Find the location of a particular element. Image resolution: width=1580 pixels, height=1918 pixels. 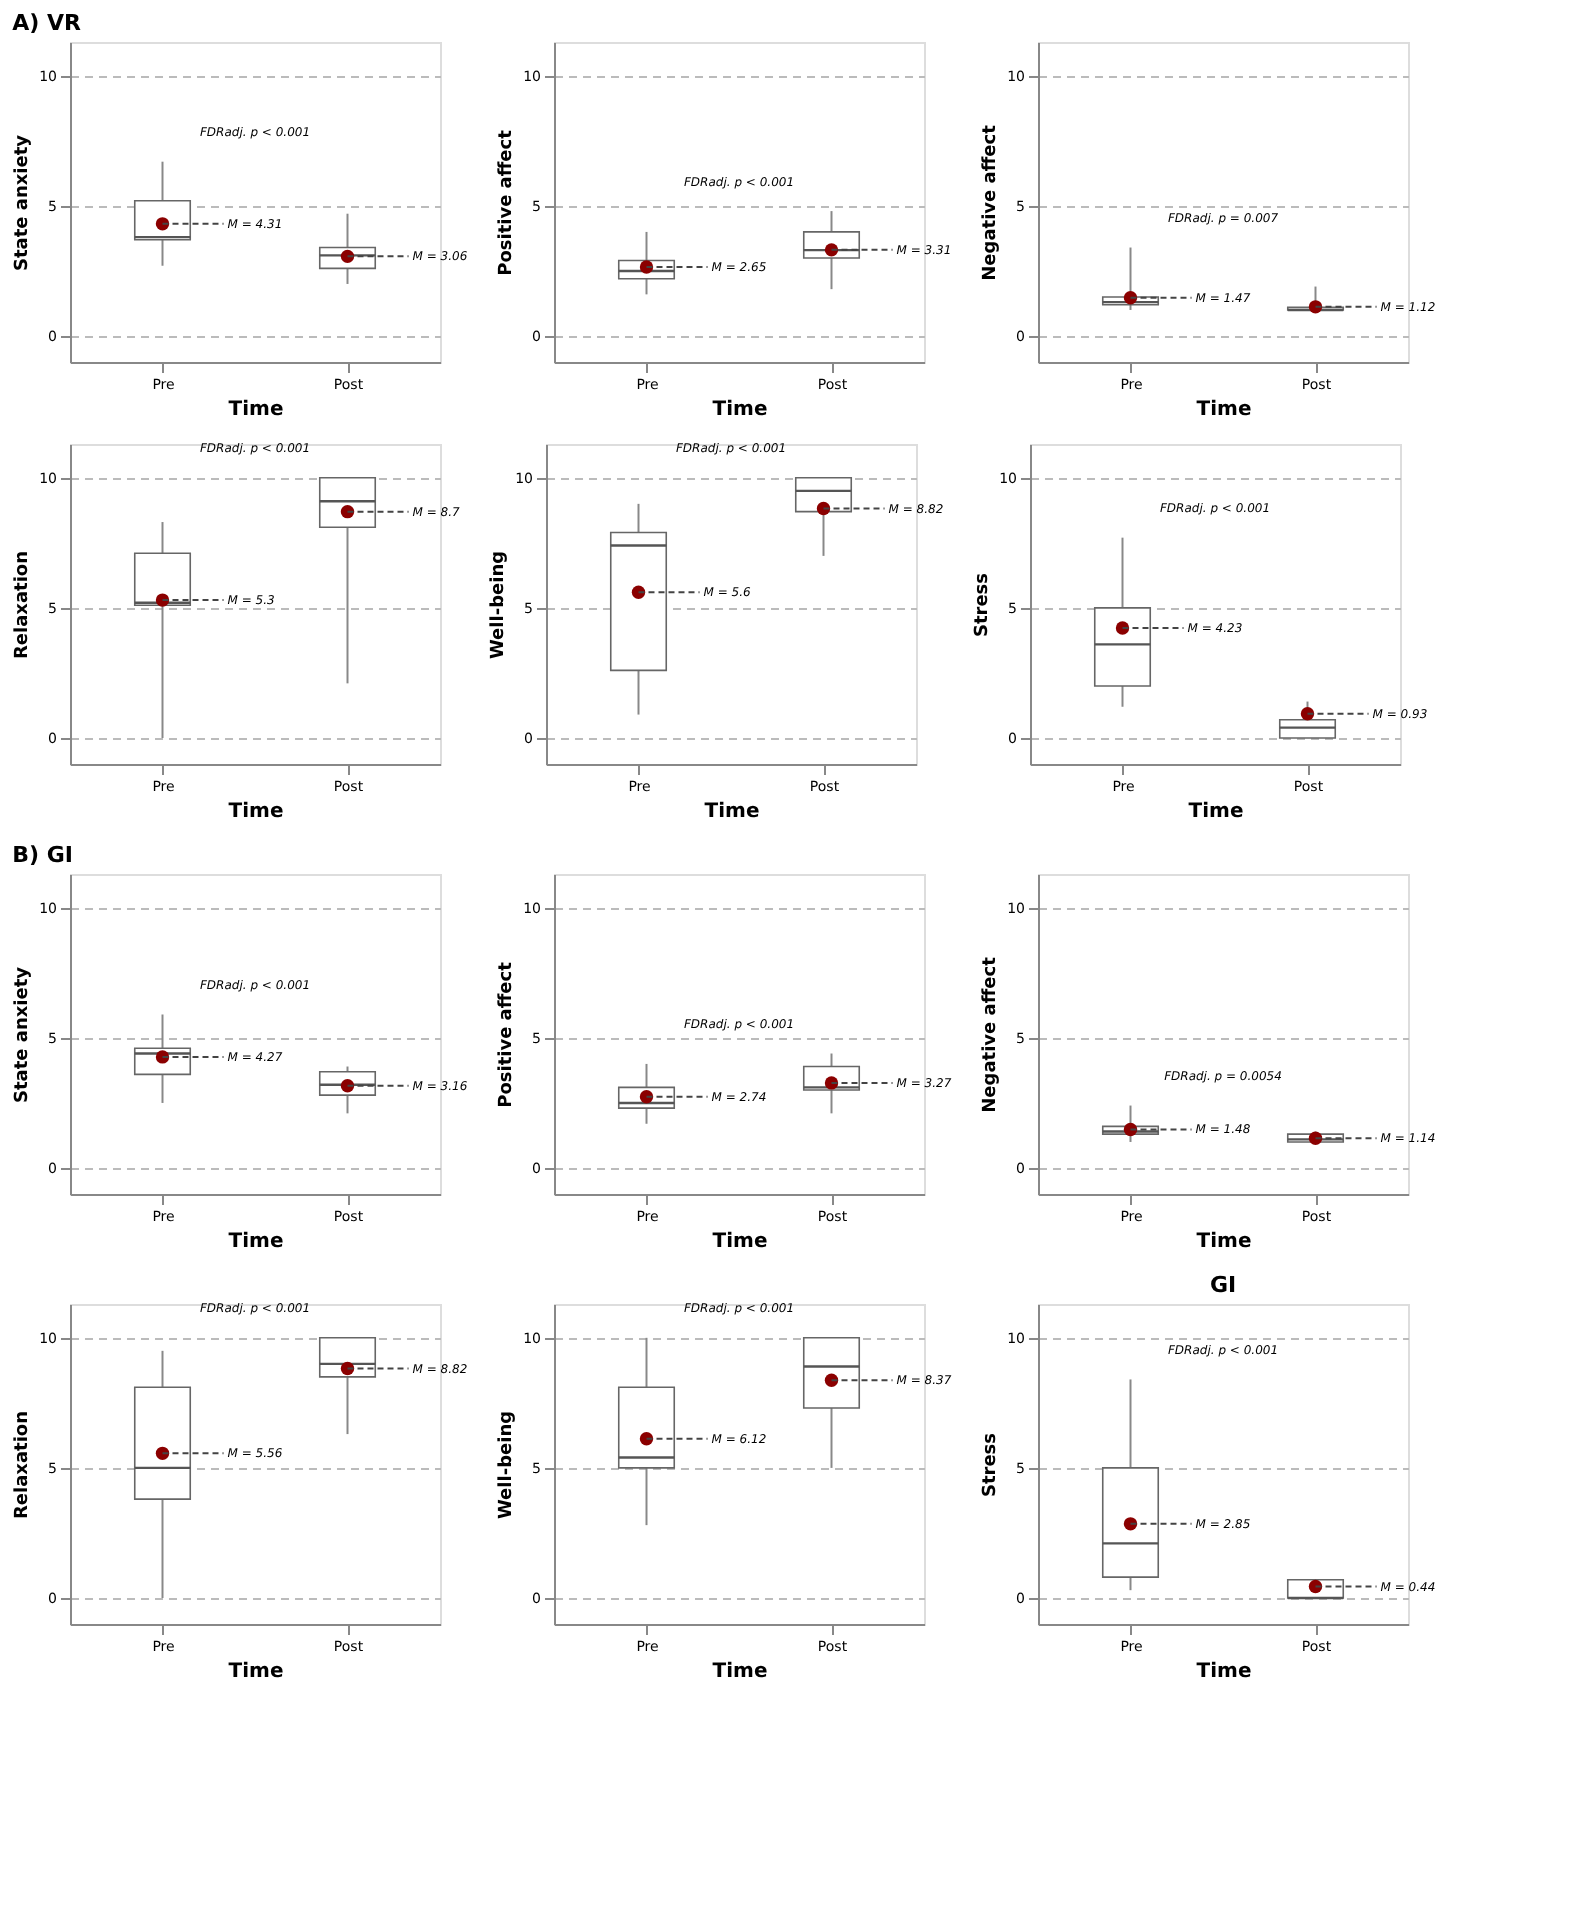

chart-title: A) VR is located at coordinates (47, 23).